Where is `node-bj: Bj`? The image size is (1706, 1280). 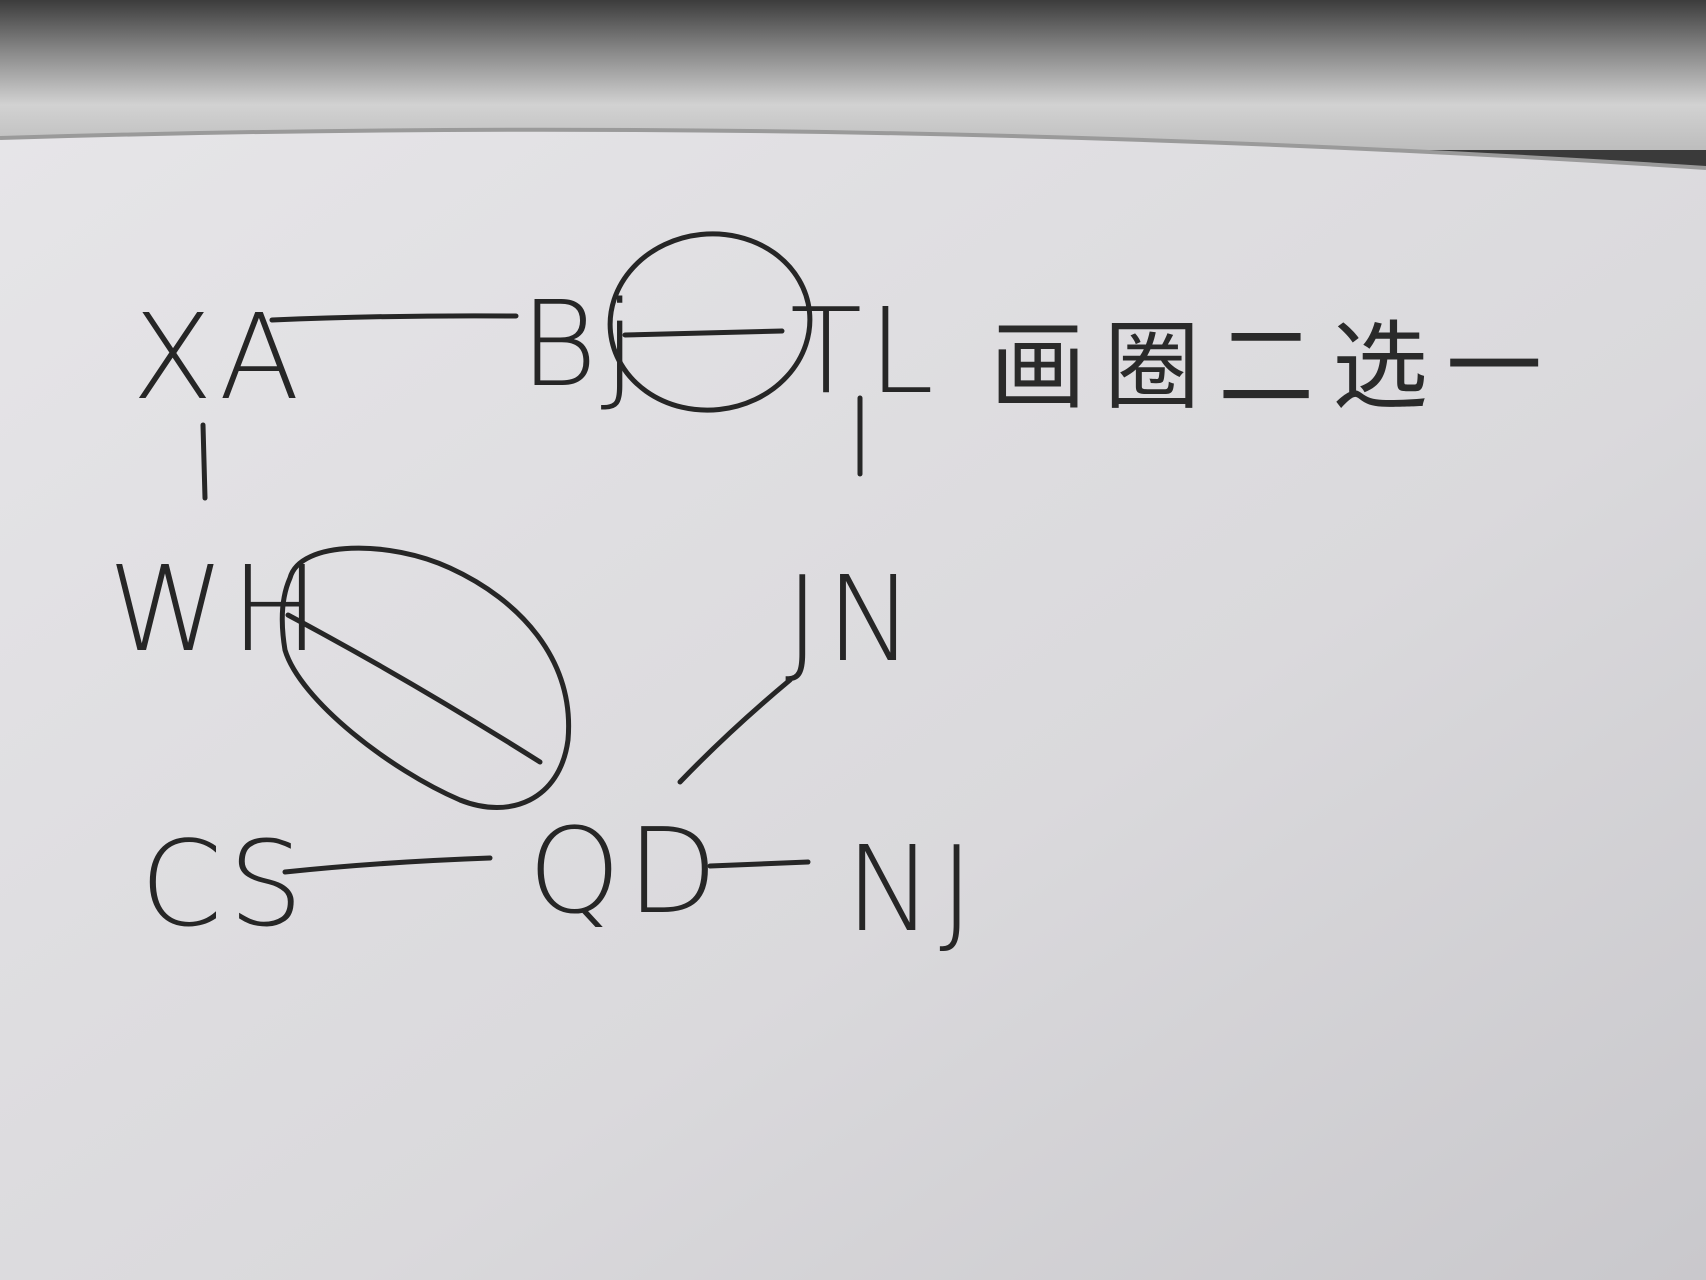
node-bj: Bj is located at coordinates (581, 344).